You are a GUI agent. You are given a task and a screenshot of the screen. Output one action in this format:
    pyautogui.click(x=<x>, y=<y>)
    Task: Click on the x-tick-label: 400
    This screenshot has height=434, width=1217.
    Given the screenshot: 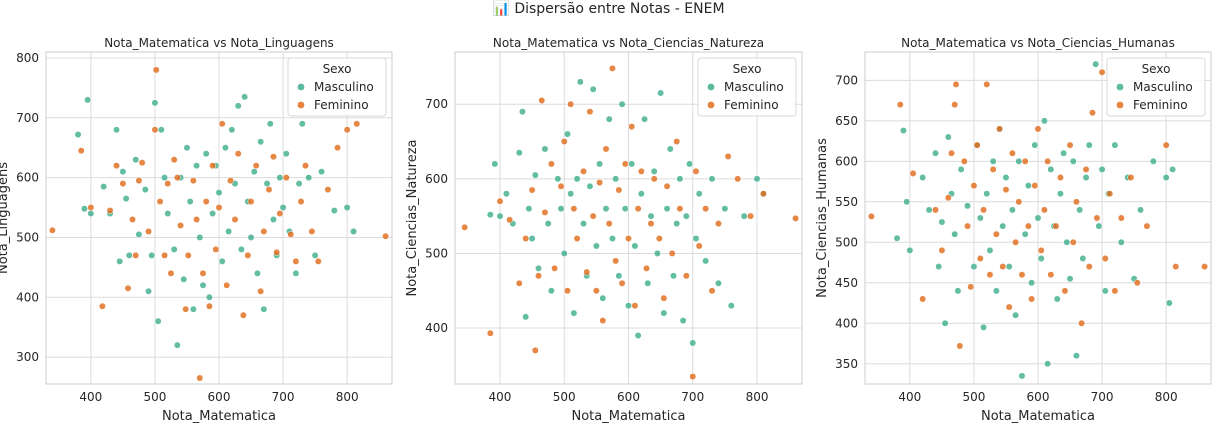 What is the action you would take?
    pyautogui.click(x=909, y=397)
    